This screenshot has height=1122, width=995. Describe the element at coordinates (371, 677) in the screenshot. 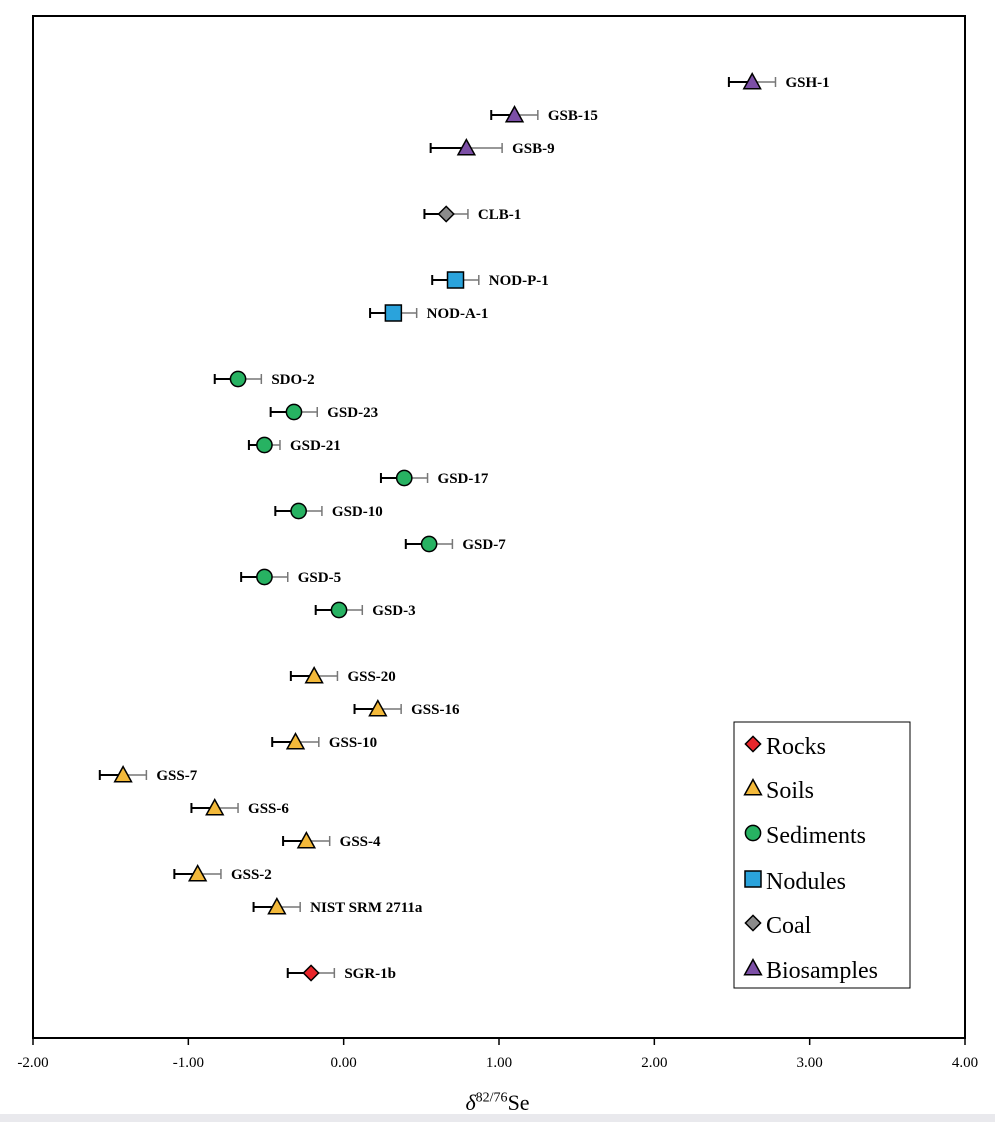

I see `point-label-gss-20: GSS-20` at that location.